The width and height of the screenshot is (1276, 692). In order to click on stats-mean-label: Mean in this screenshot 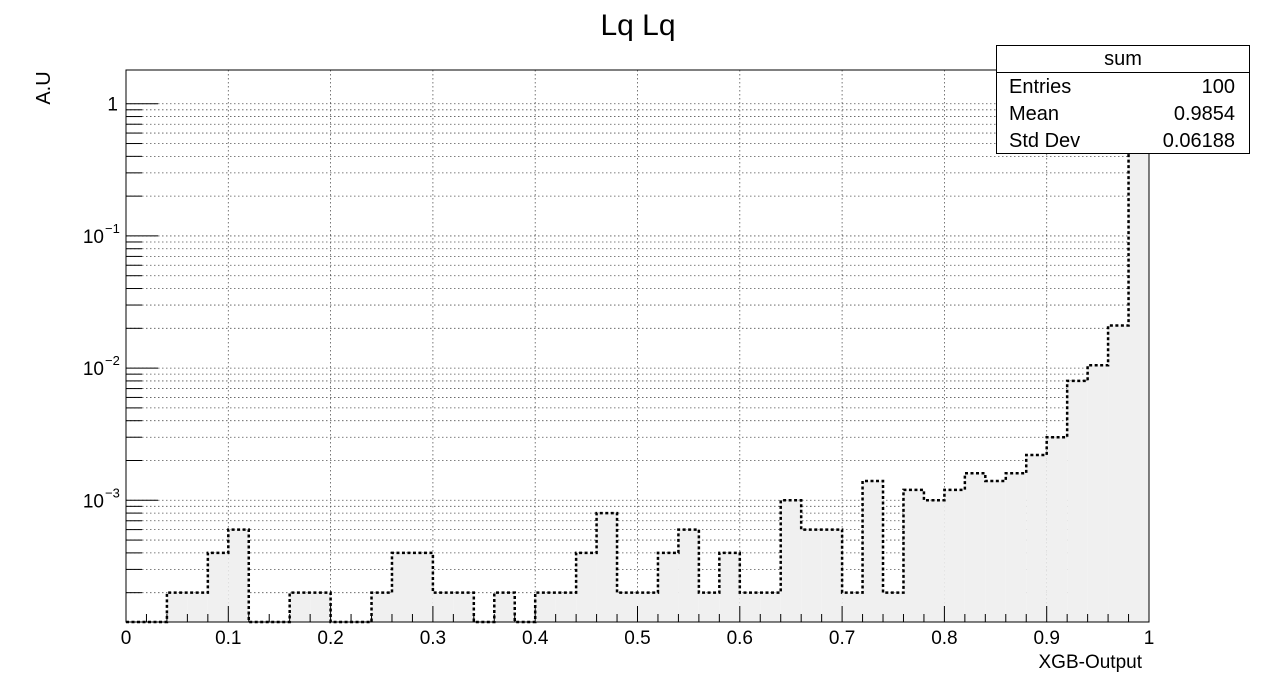, I will do `click(1034, 114)`.